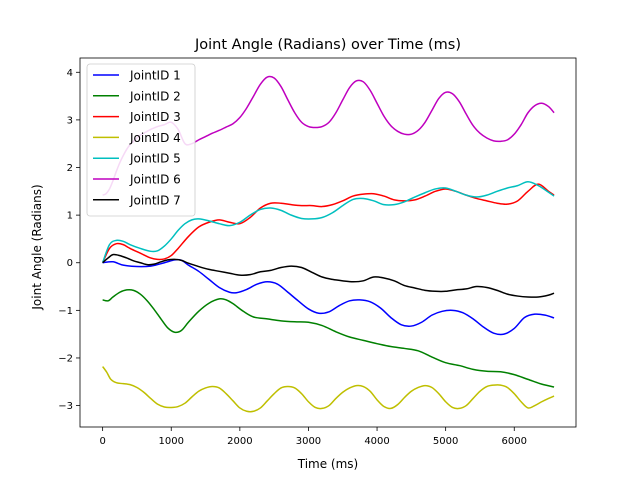  What do you see at coordinates (445, 441) in the screenshot?
I see `x-tick-label: 5000` at bounding box center [445, 441].